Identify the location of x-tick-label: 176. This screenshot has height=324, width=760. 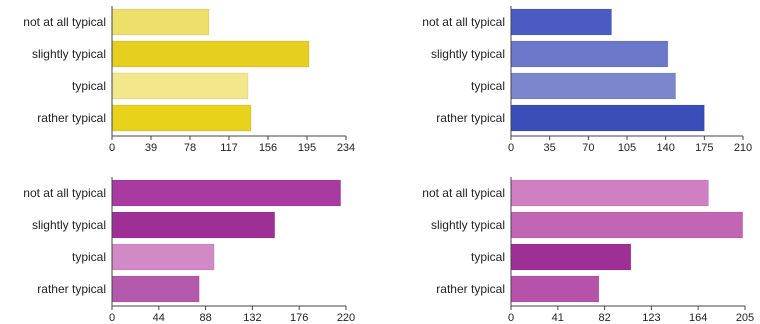
(299, 318).